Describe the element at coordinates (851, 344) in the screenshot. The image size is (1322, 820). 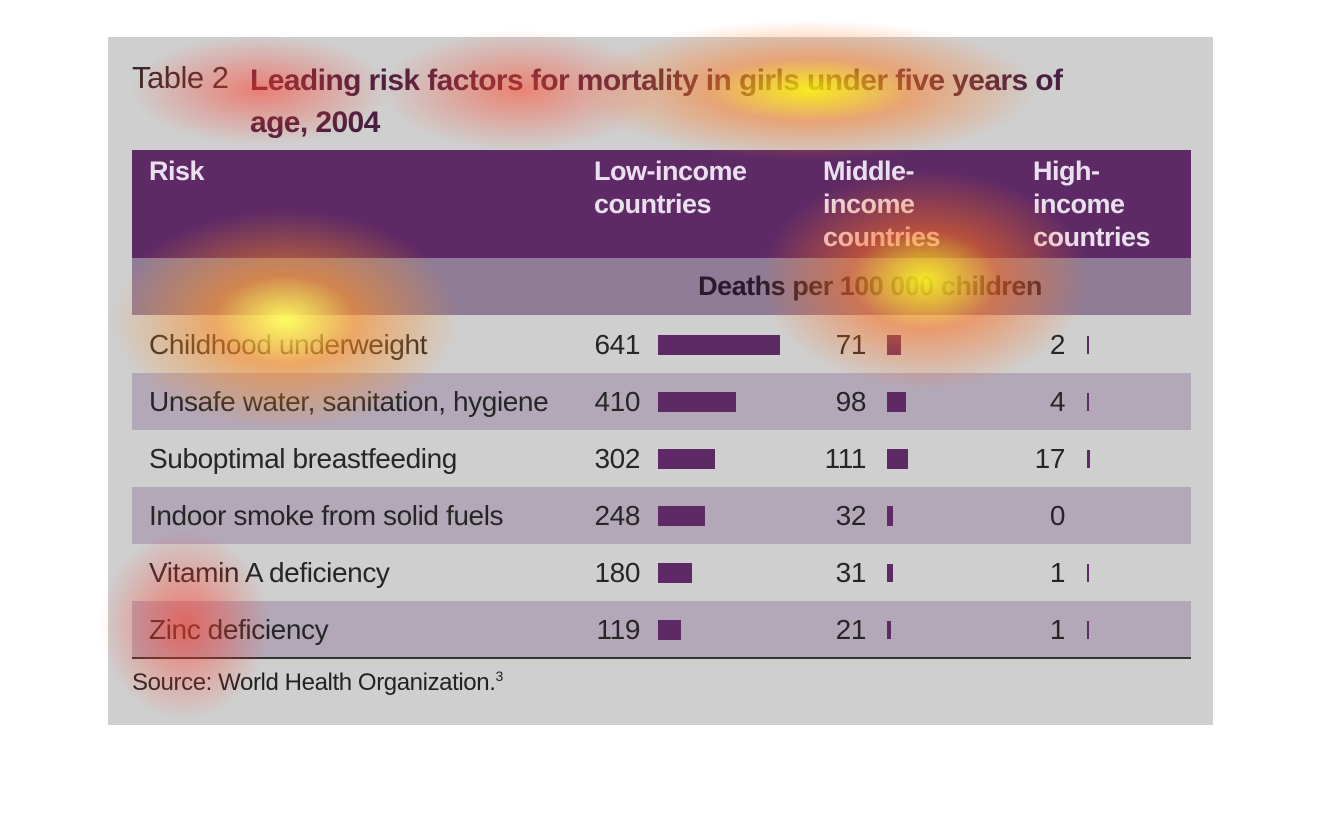
I see `value: 71` at that location.